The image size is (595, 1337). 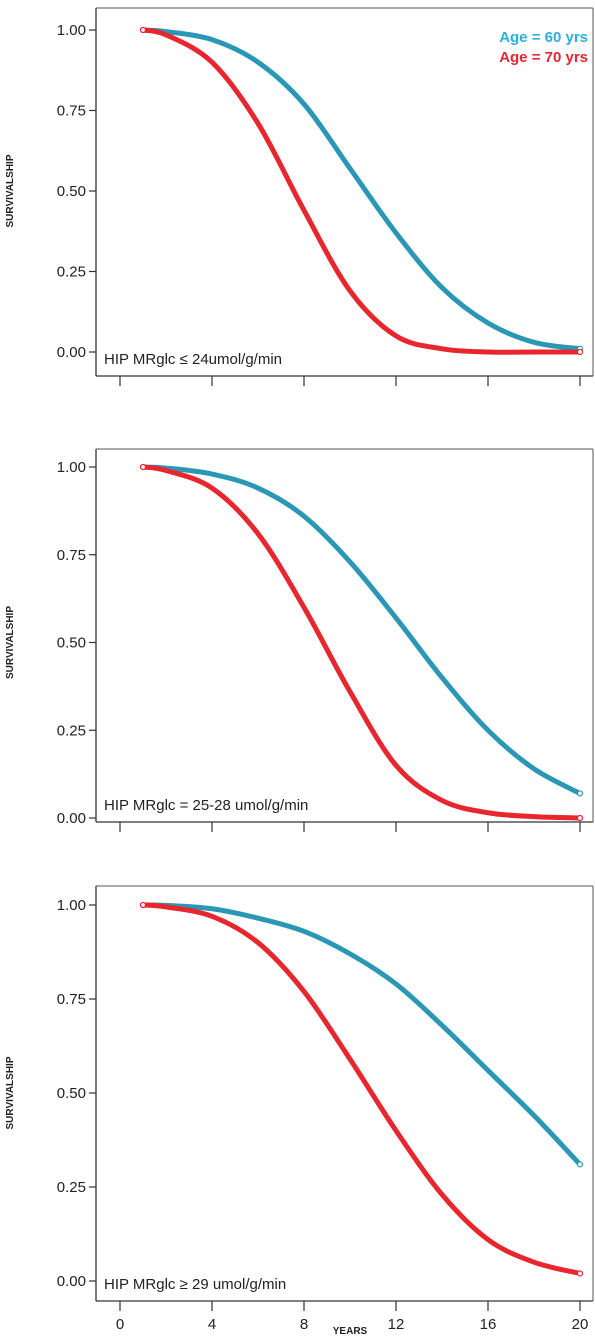 What do you see at coordinates (120, 1324) in the screenshot?
I see `x-tick-label: 0` at bounding box center [120, 1324].